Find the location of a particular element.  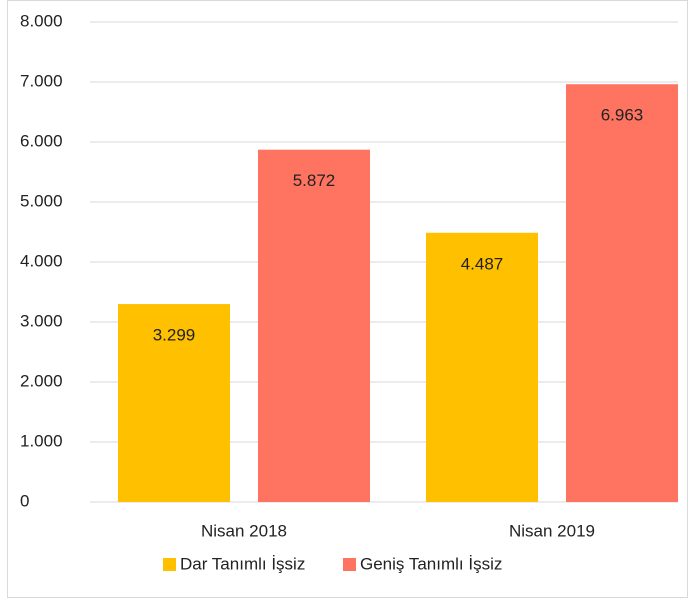

y-tick-label: 5.000 is located at coordinates (41, 200).